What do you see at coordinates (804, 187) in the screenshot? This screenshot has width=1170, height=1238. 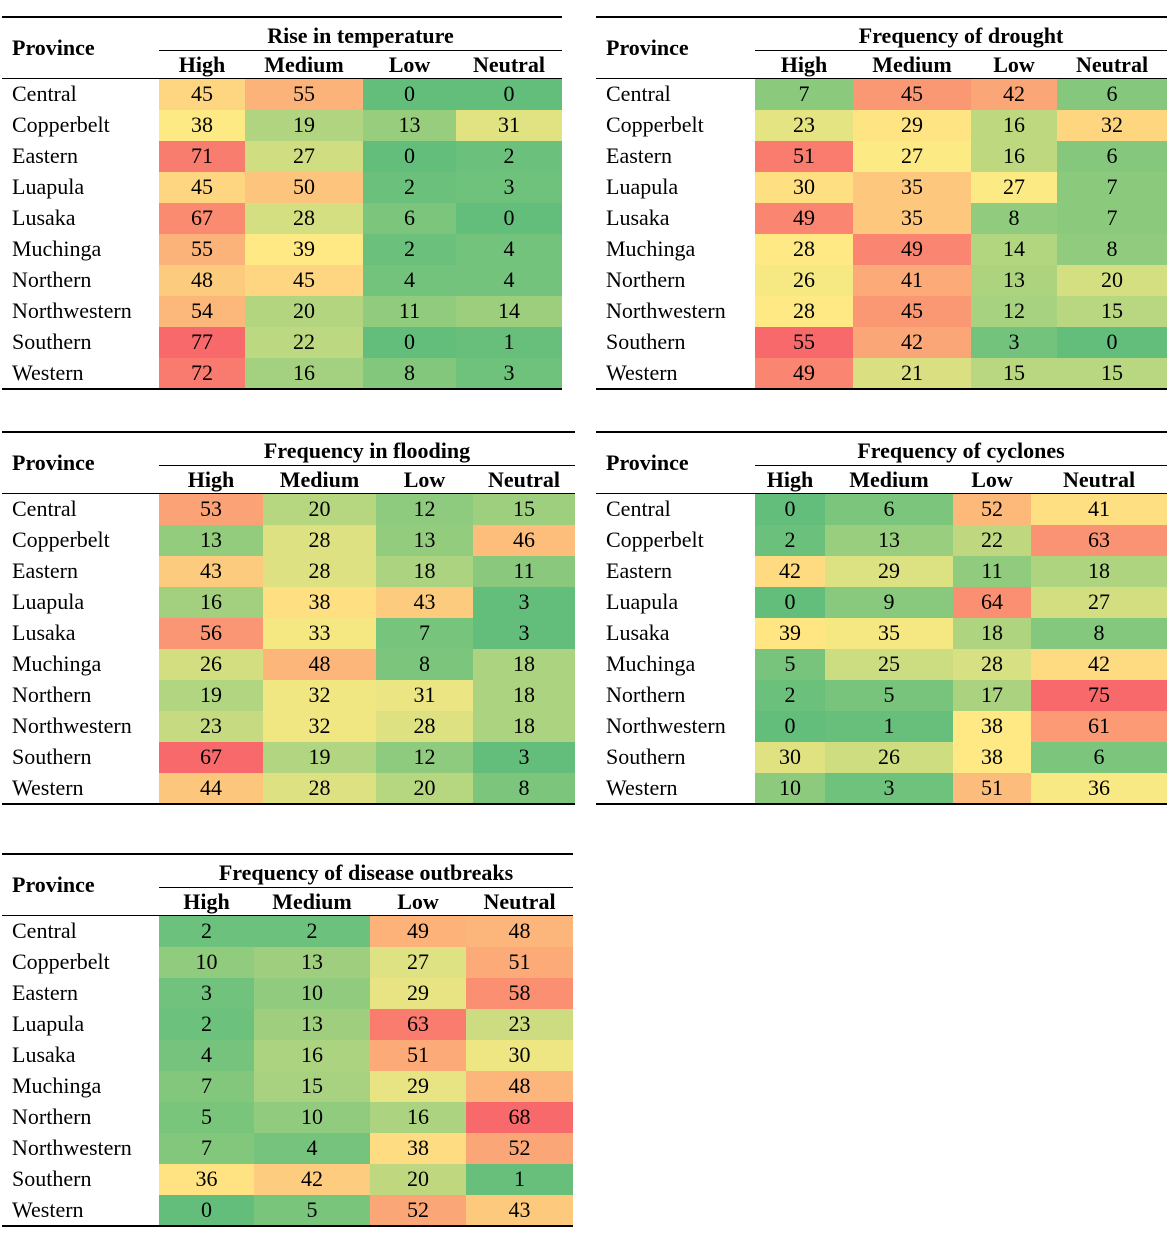 I see `heat-cell-luapula-high: 30` at bounding box center [804, 187].